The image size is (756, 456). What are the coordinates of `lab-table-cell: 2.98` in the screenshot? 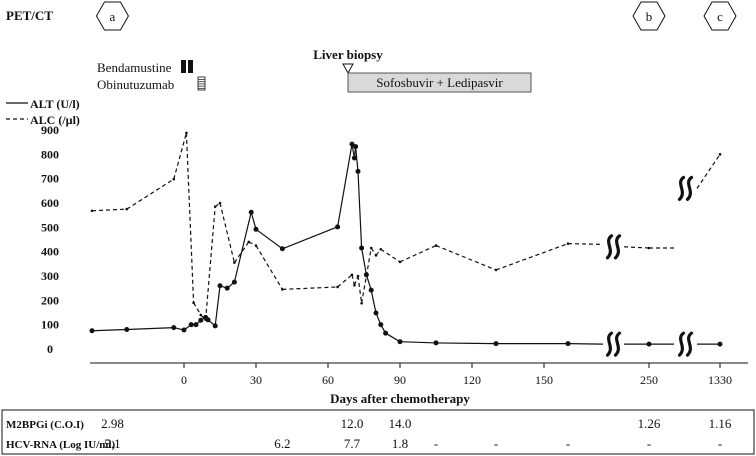 It's located at (112, 423).